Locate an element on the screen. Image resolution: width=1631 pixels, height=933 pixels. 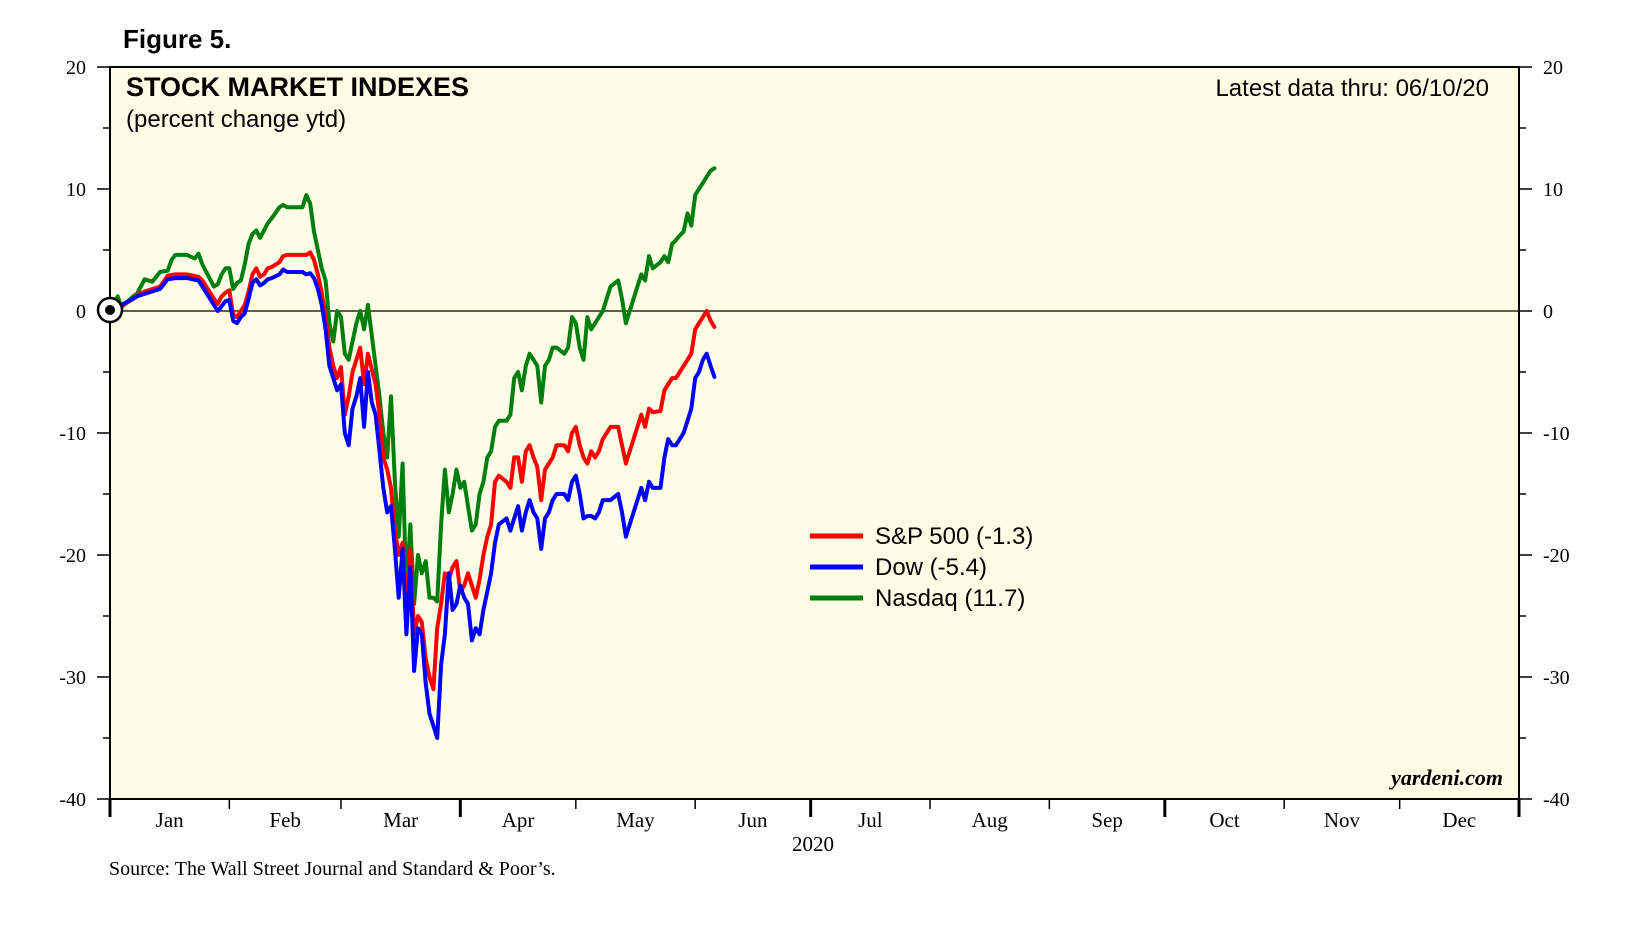
y-tick-label-left: -20 is located at coordinates (72, 556).